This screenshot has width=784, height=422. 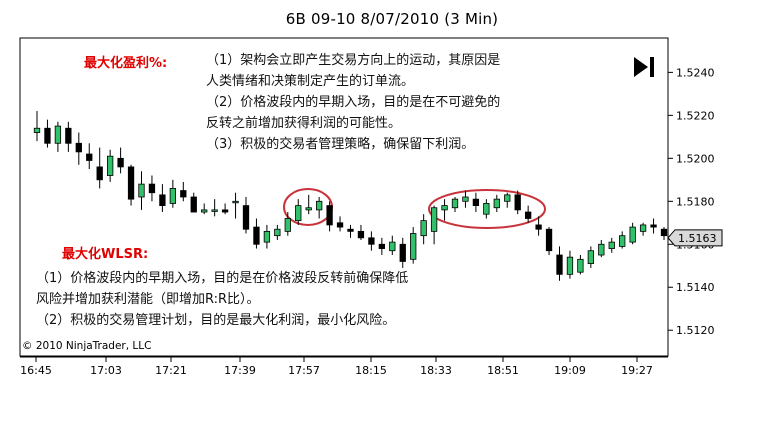 What do you see at coordinates (695, 330) in the screenshot?
I see `y-tick-label: 1.5120` at bounding box center [695, 330].